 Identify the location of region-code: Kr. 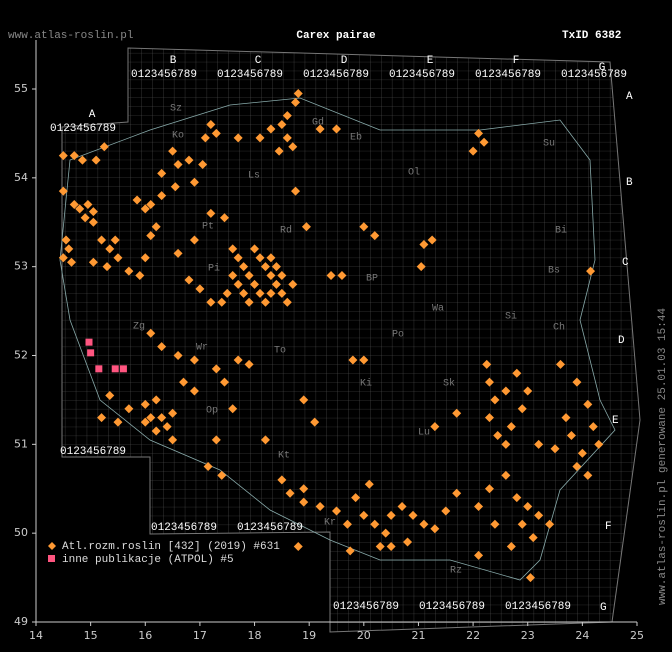
(330, 523).